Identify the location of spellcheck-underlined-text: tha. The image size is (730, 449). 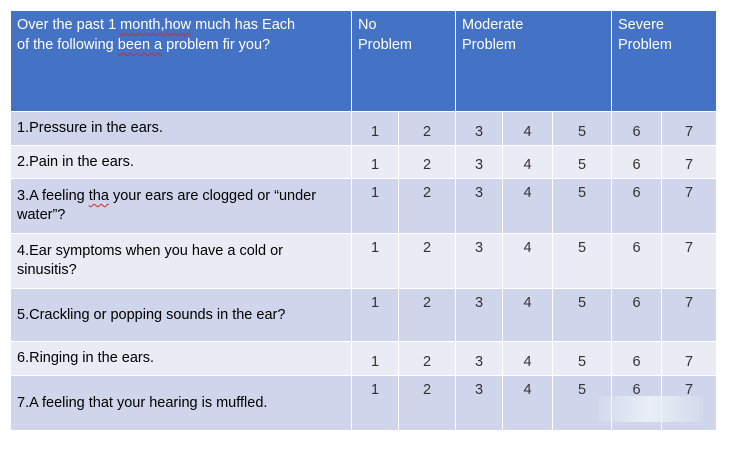
(98, 196).